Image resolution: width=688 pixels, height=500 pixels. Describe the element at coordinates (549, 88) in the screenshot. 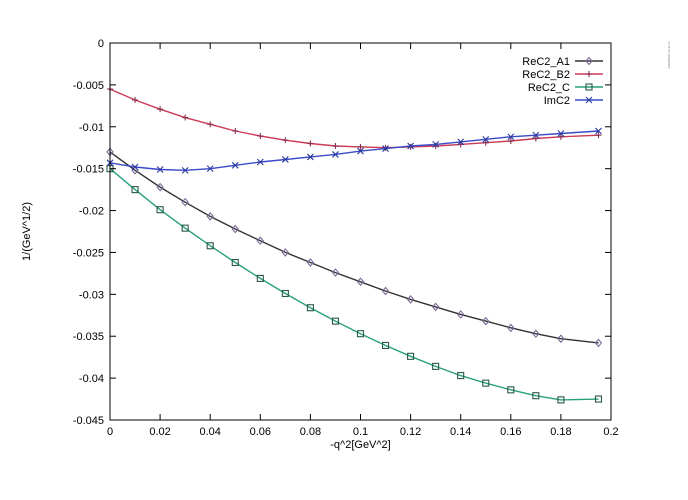

I see `legend-label-rec2-c: ReC2_C` at that location.